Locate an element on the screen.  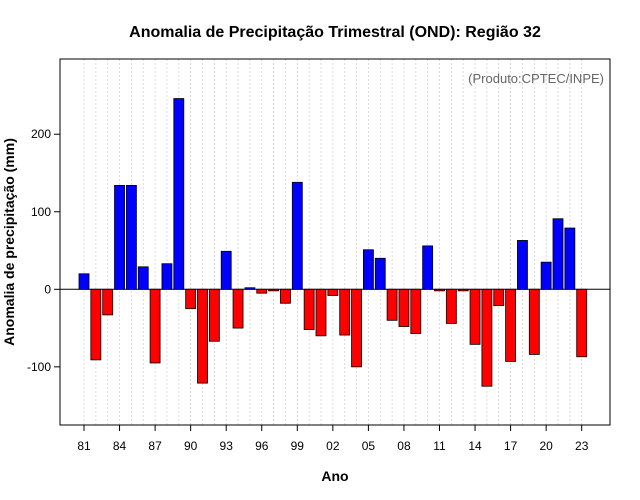
x-axis-label: Ano is located at coordinates (334, 476).